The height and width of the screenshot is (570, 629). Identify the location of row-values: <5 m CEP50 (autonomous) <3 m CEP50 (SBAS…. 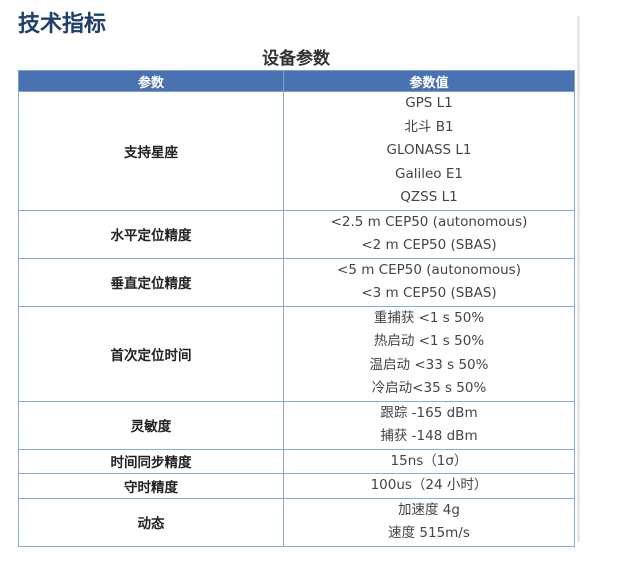
(429, 282).